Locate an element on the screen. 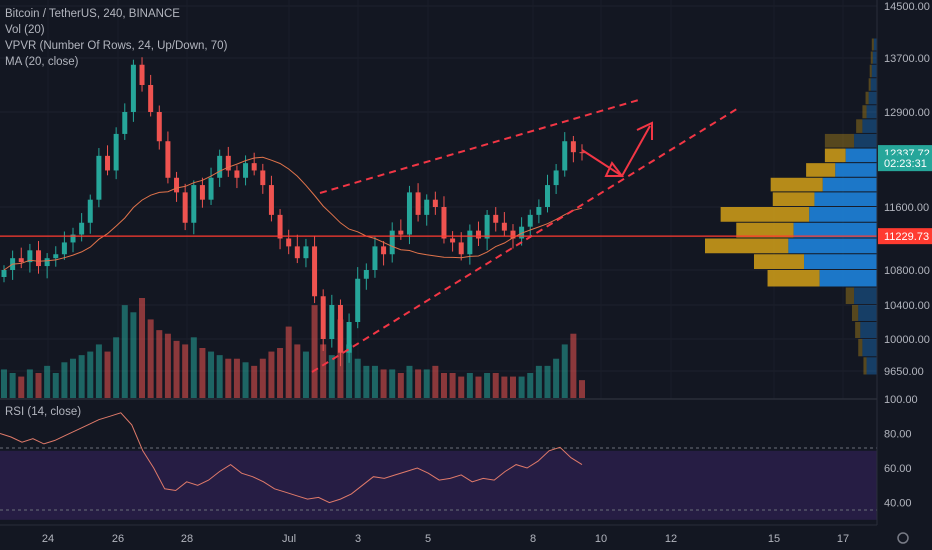 The height and width of the screenshot is (550, 932). legend-volume: Vol (20) is located at coordinates (25, 30).